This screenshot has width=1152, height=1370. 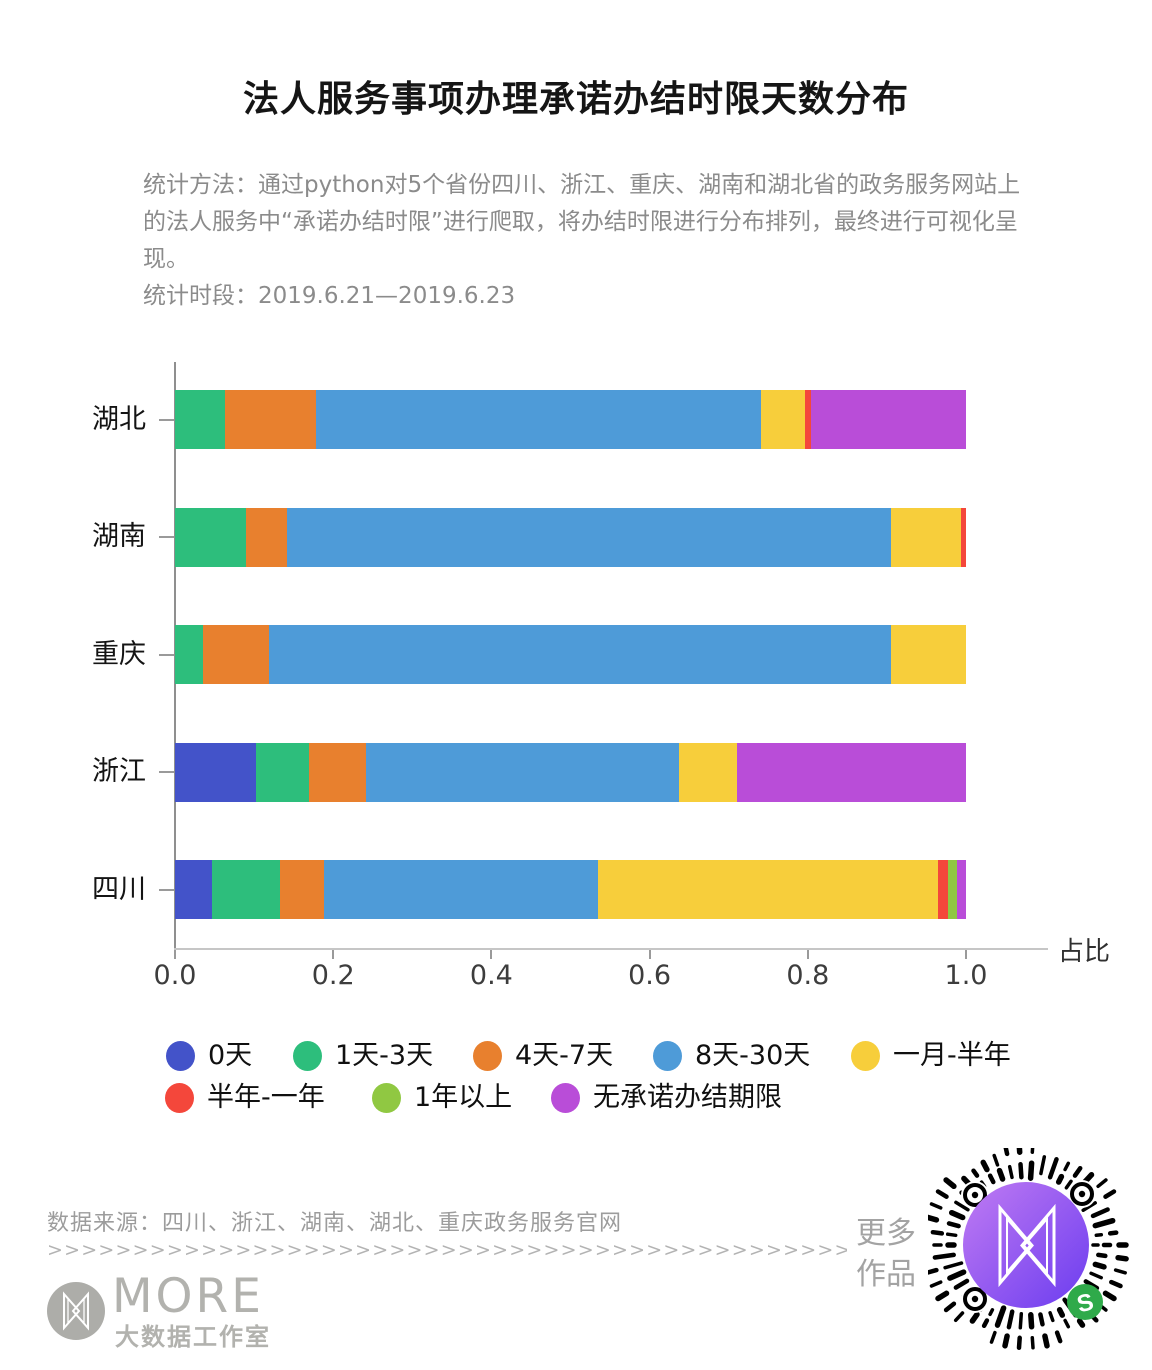 What do you see at coordinates (886, 1254) in the screenshot?
I see `more-works-label: 更多 作品` at bounding box center [886, 1254].